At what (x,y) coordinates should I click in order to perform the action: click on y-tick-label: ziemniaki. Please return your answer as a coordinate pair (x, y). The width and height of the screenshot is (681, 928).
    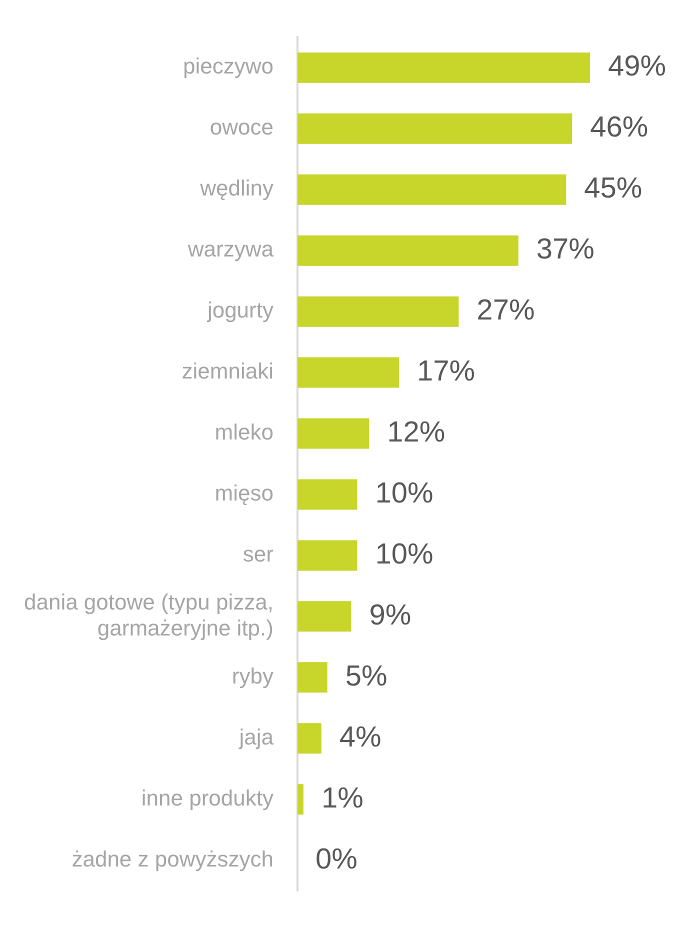
    Looking at the image, I should click on (228, 371).